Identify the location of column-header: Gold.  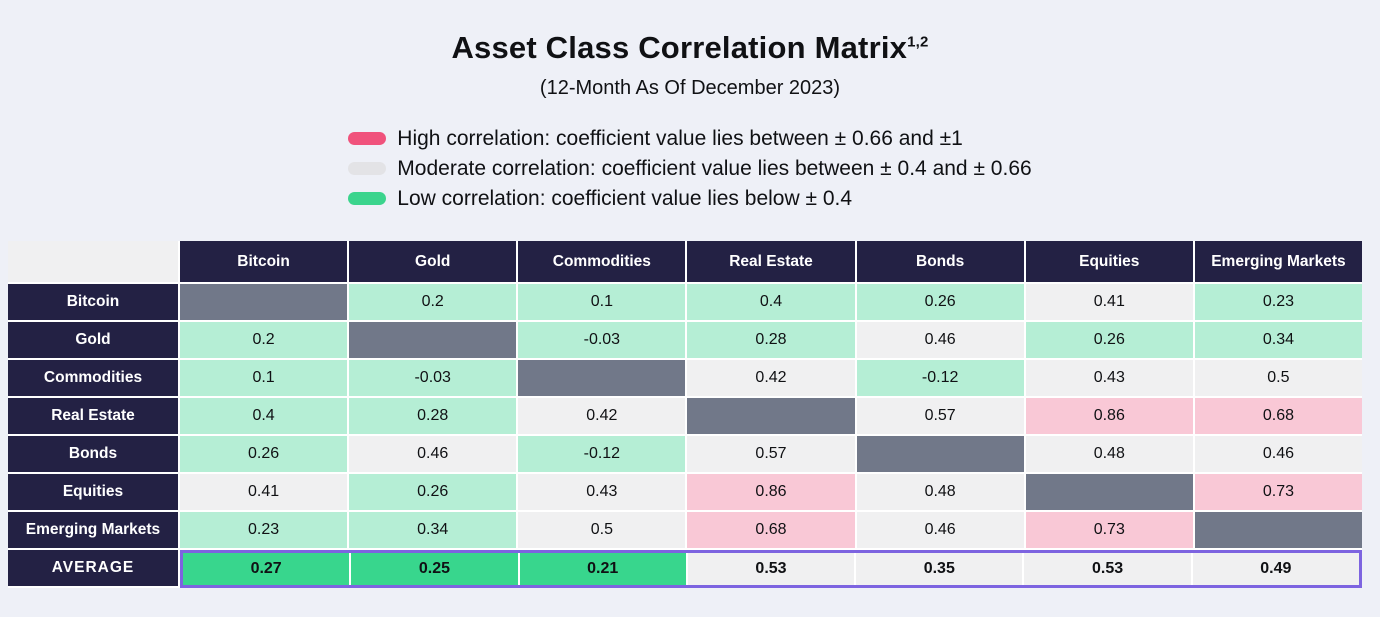
(433, 261).